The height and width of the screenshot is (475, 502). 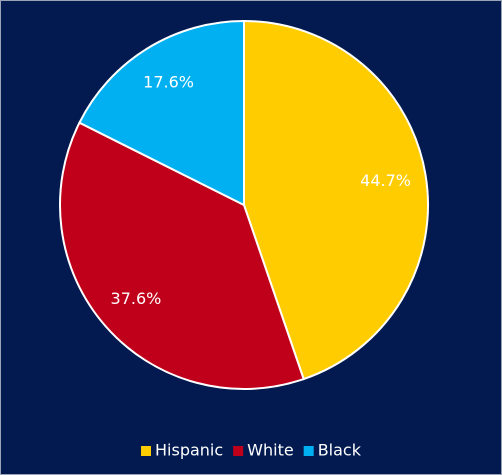 What do you see at coordinates (161, 113) in the screenshot?
I see `pie-slice` at bounding box center [161, 113].